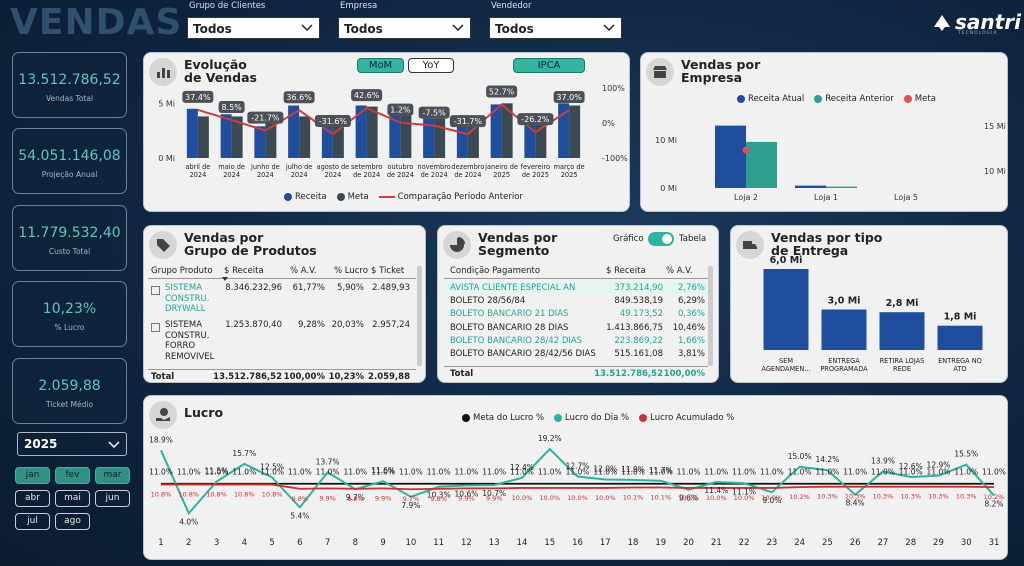  Describe the element at coordinates (32, 475) in the screenshot. I see `month-button: jan` at that location.